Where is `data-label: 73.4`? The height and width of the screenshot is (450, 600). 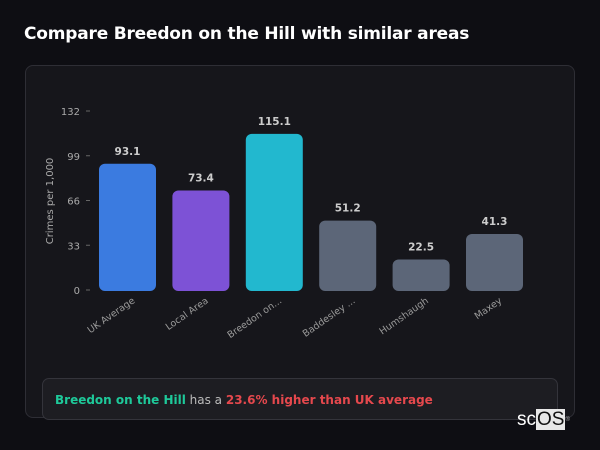 data-label: 73.4 is located at coordinates (201, 178).